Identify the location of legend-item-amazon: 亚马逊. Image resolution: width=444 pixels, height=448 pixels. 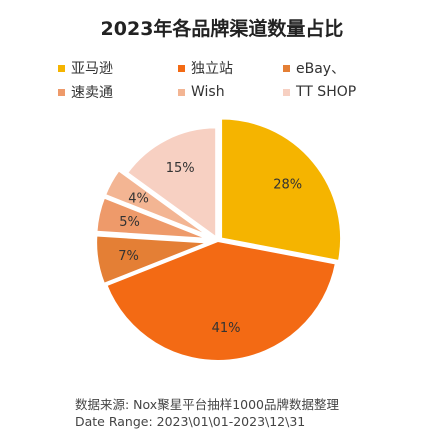
(118, 68).